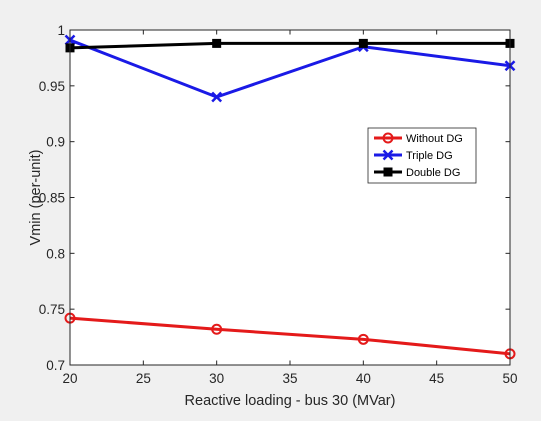 This screenshot has width=541, height=421. What do you see at coordinates (69, 378) in the screenshot?
I see `x-tick-label: 20` at bounding box center [69, 378].